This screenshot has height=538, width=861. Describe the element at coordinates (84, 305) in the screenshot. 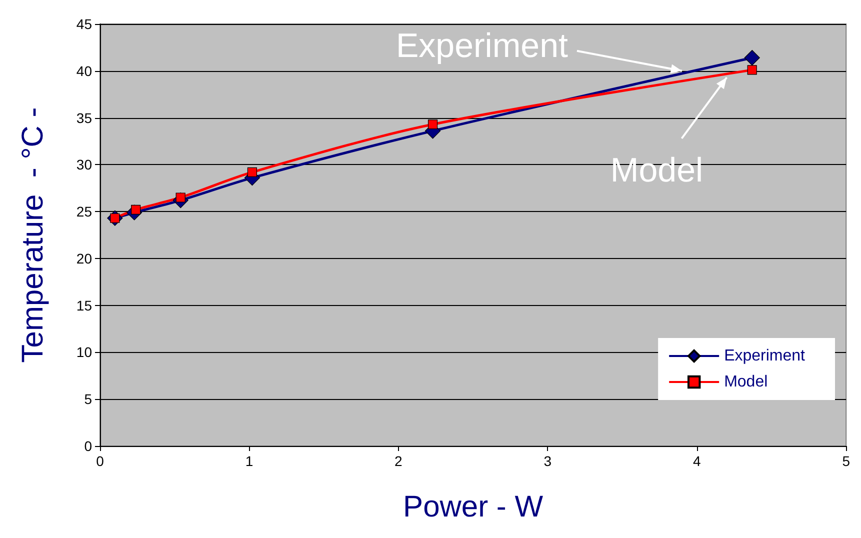

I see `y-tick-label: 15` at that location.